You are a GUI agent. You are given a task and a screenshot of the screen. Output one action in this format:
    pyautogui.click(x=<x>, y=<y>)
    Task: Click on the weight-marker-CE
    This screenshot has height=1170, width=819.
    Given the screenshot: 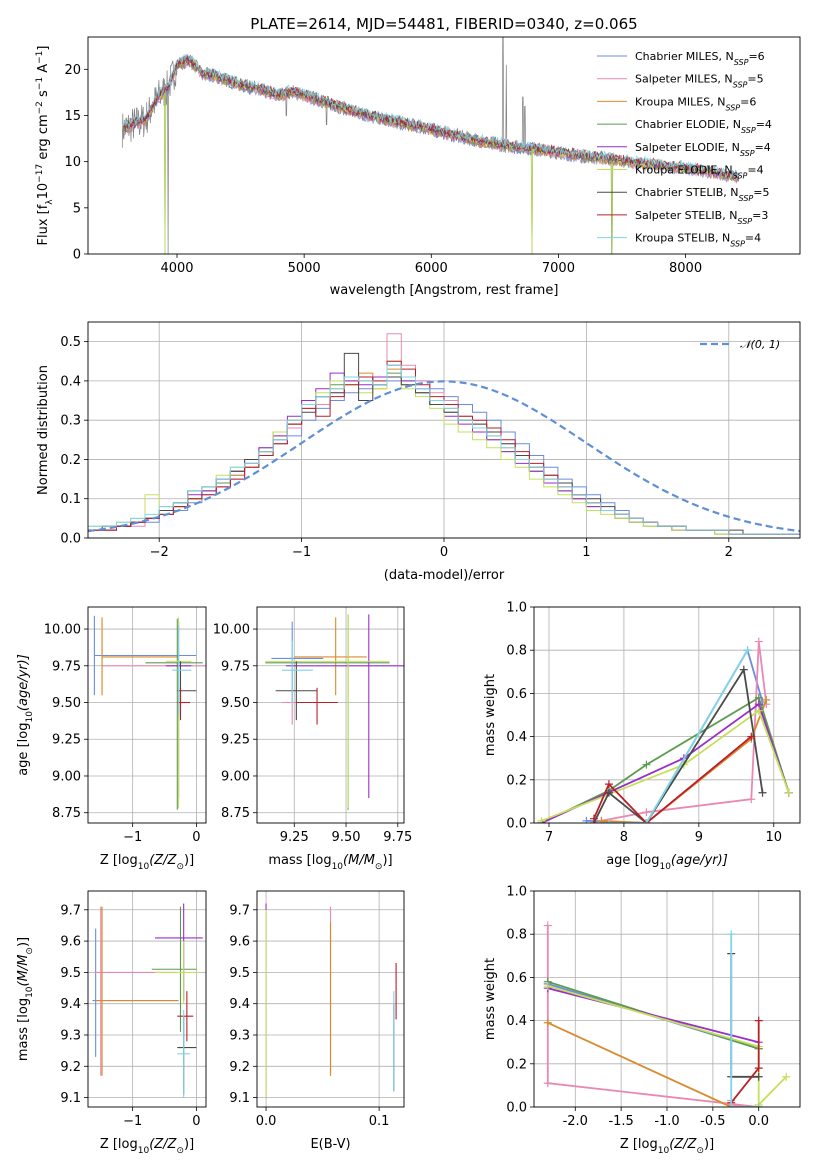 What is the action you would take?
    pyautogui.click(x=646, y=764)
    